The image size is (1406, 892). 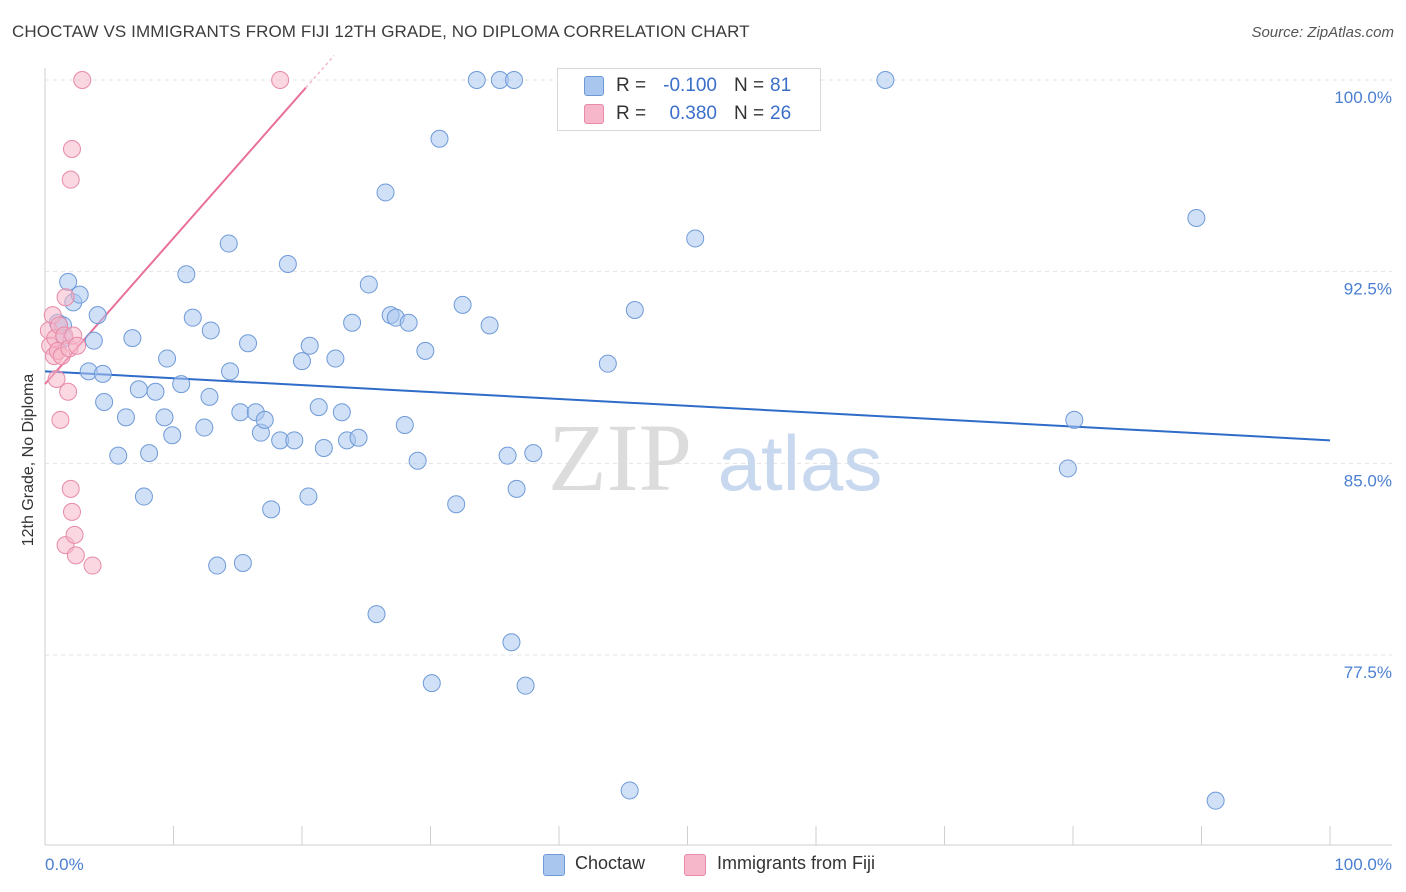 I want to click on correlation-legend: R = -0.100 N = 81 R = 0.380 N = 26, so click(x=689, y=99).